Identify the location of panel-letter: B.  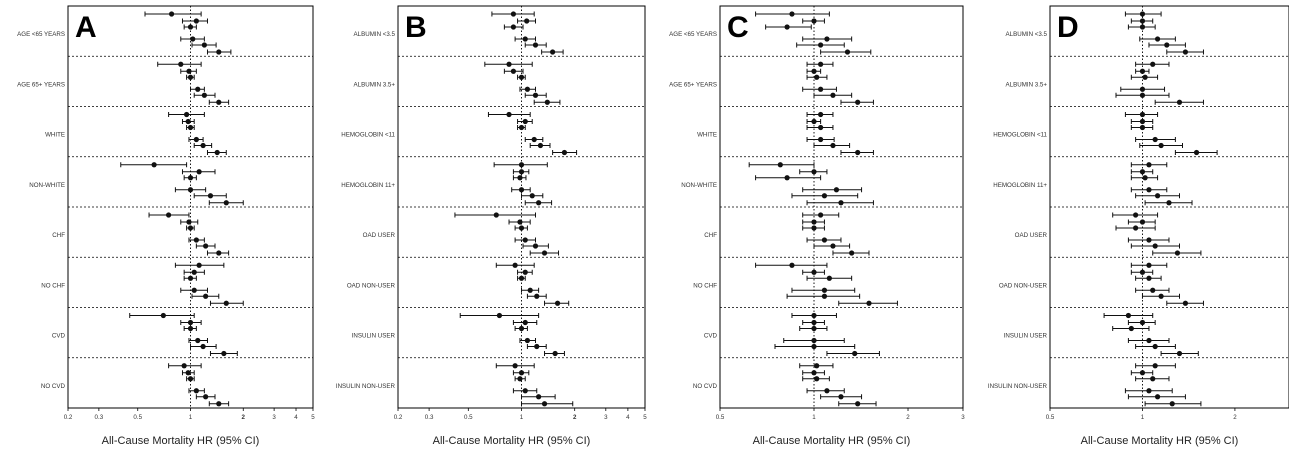
(416, 27).